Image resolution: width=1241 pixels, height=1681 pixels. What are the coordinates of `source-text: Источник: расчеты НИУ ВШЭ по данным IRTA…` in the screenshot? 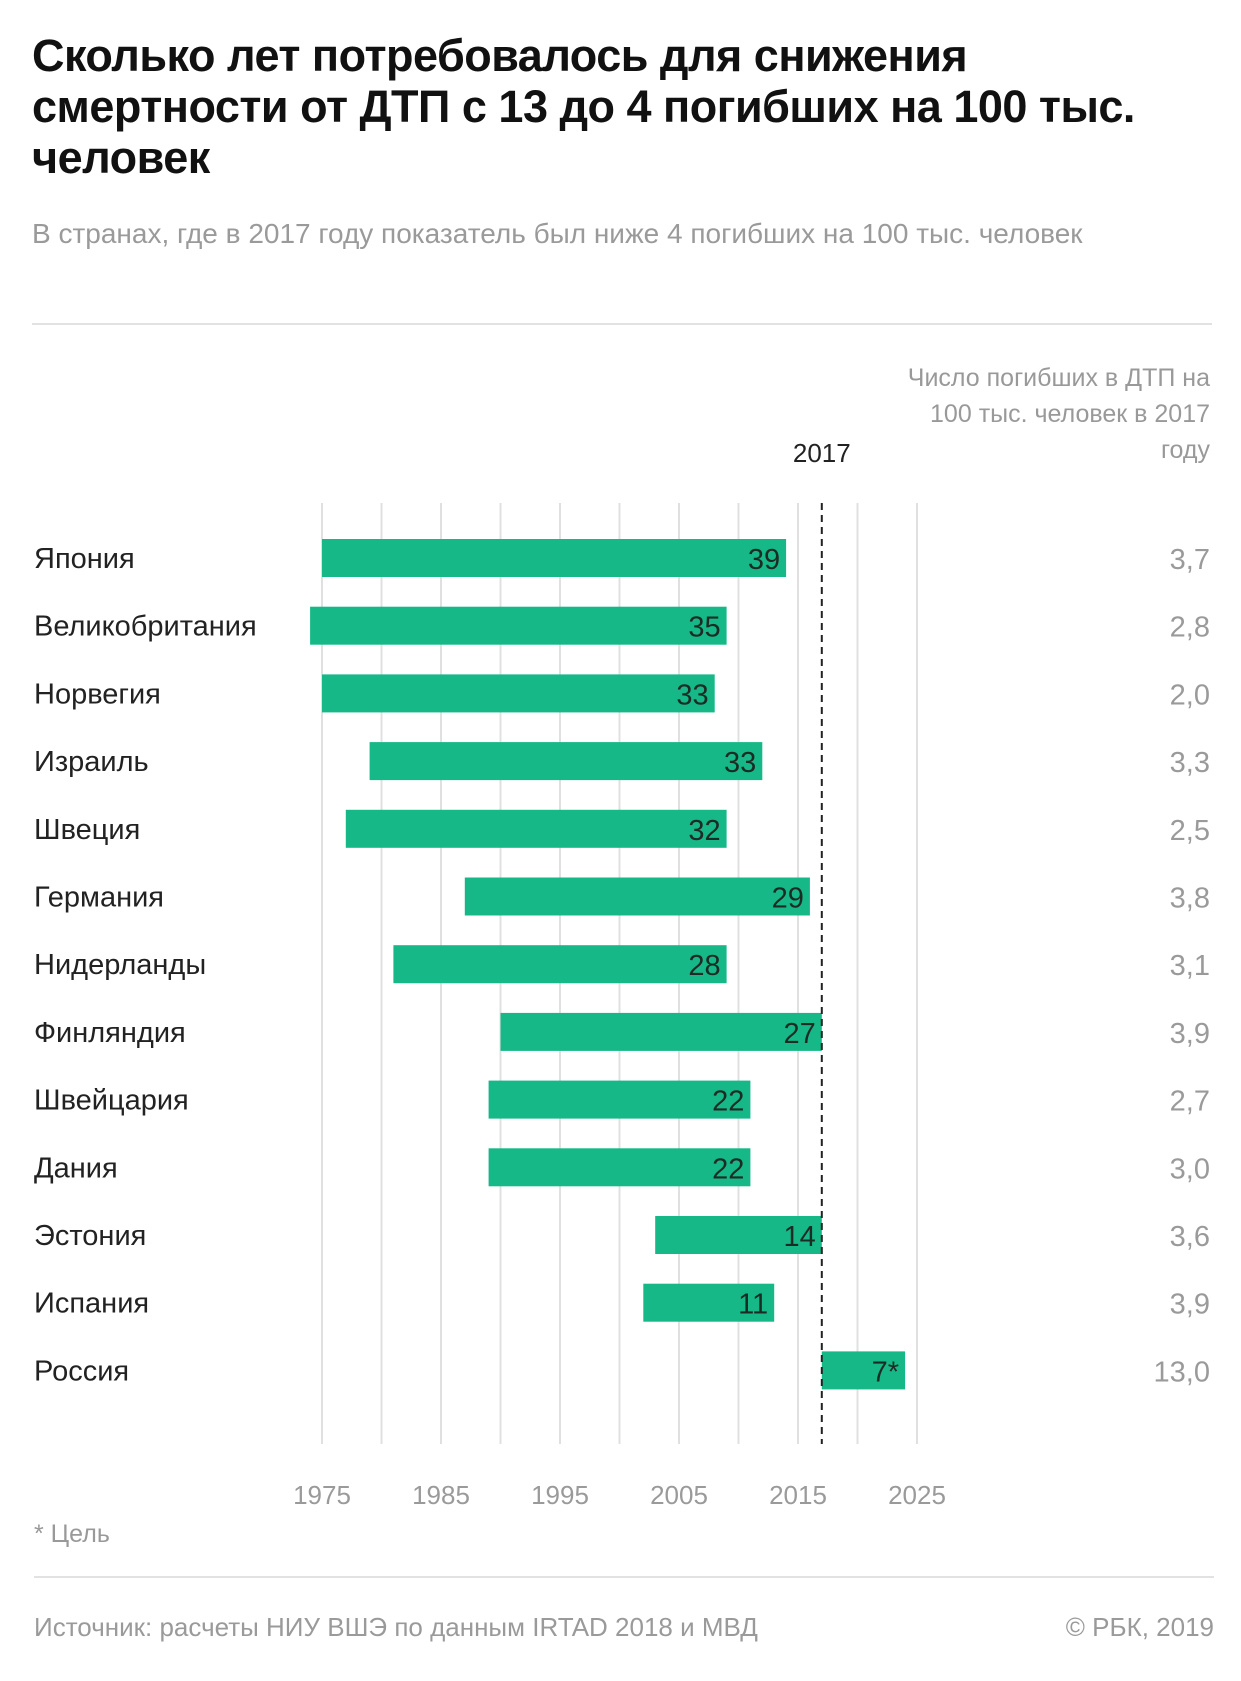 It's located at (396, 1627).